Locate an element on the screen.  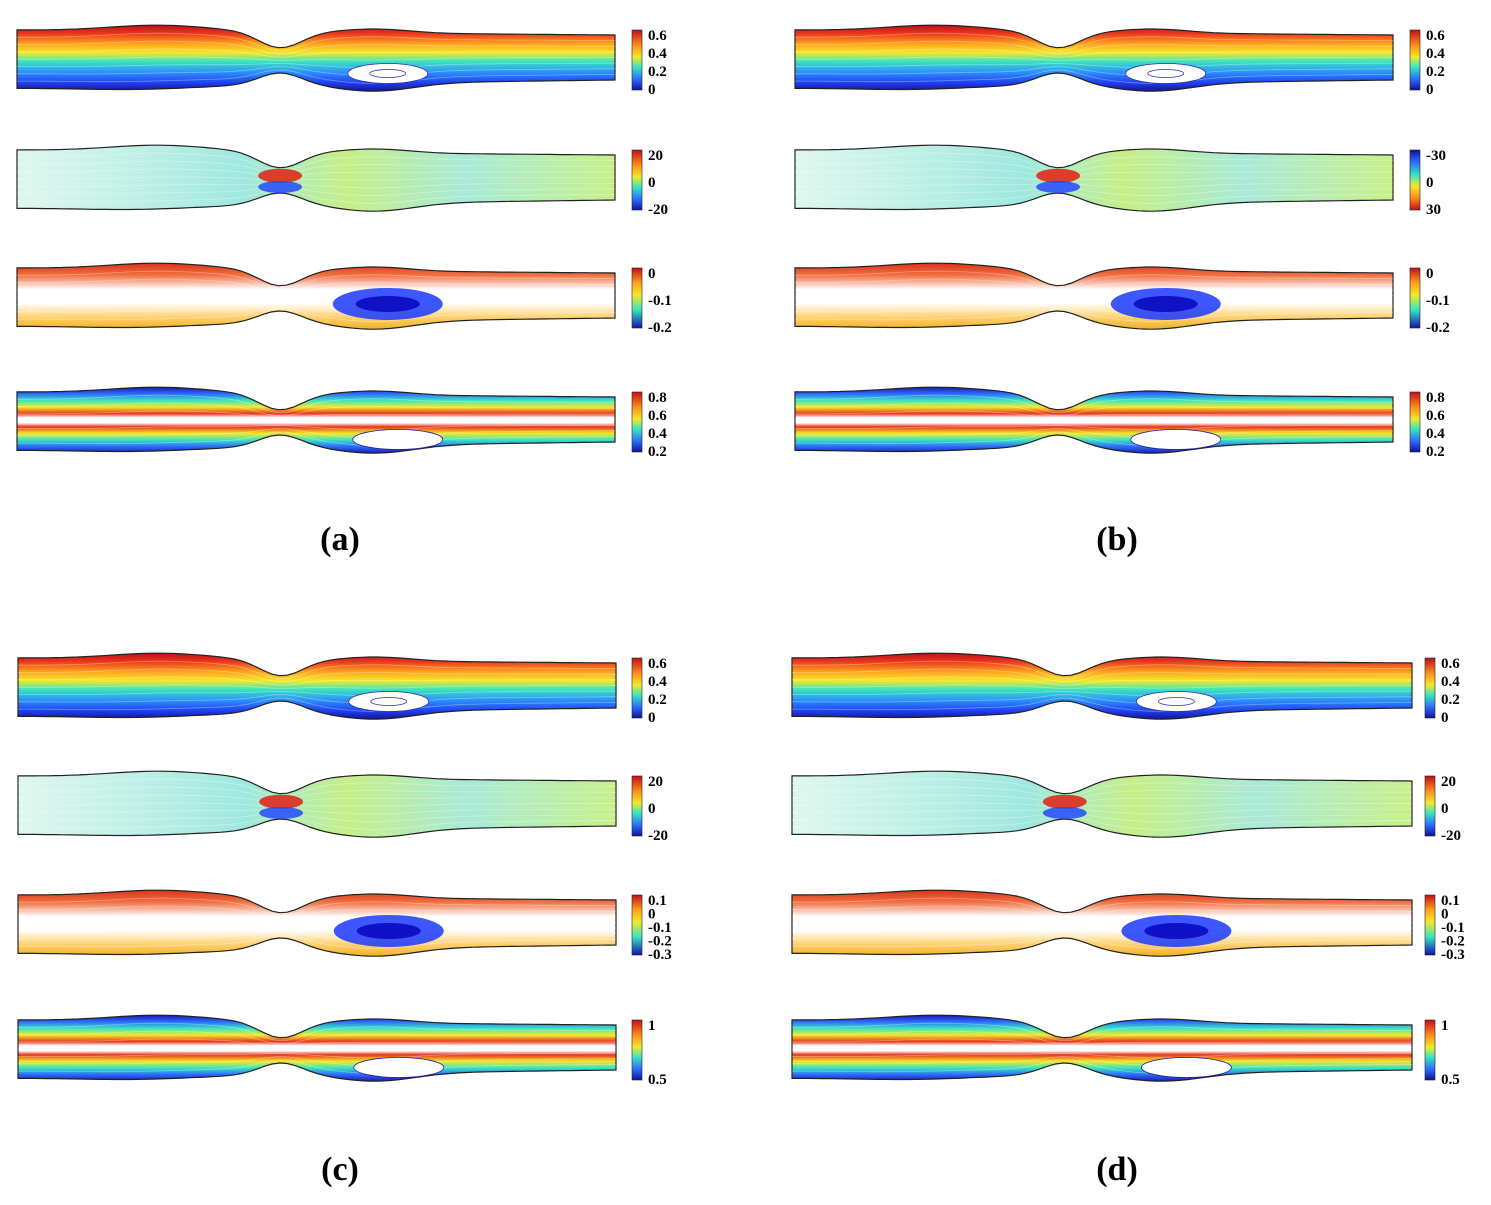
colorbar-tick: 0.6 is located at coordinates (1435, 416).